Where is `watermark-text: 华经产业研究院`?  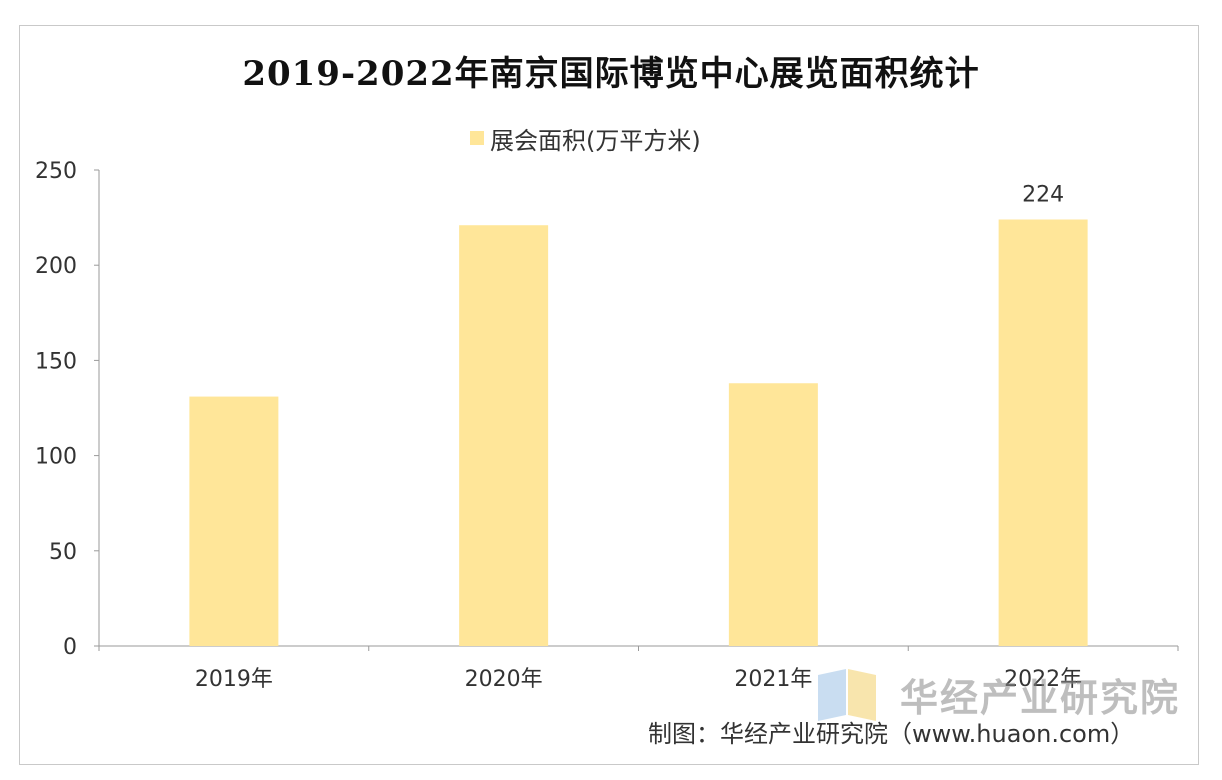 watermark-text: 华经产业研究院 is located at coordinates (1040, 697).